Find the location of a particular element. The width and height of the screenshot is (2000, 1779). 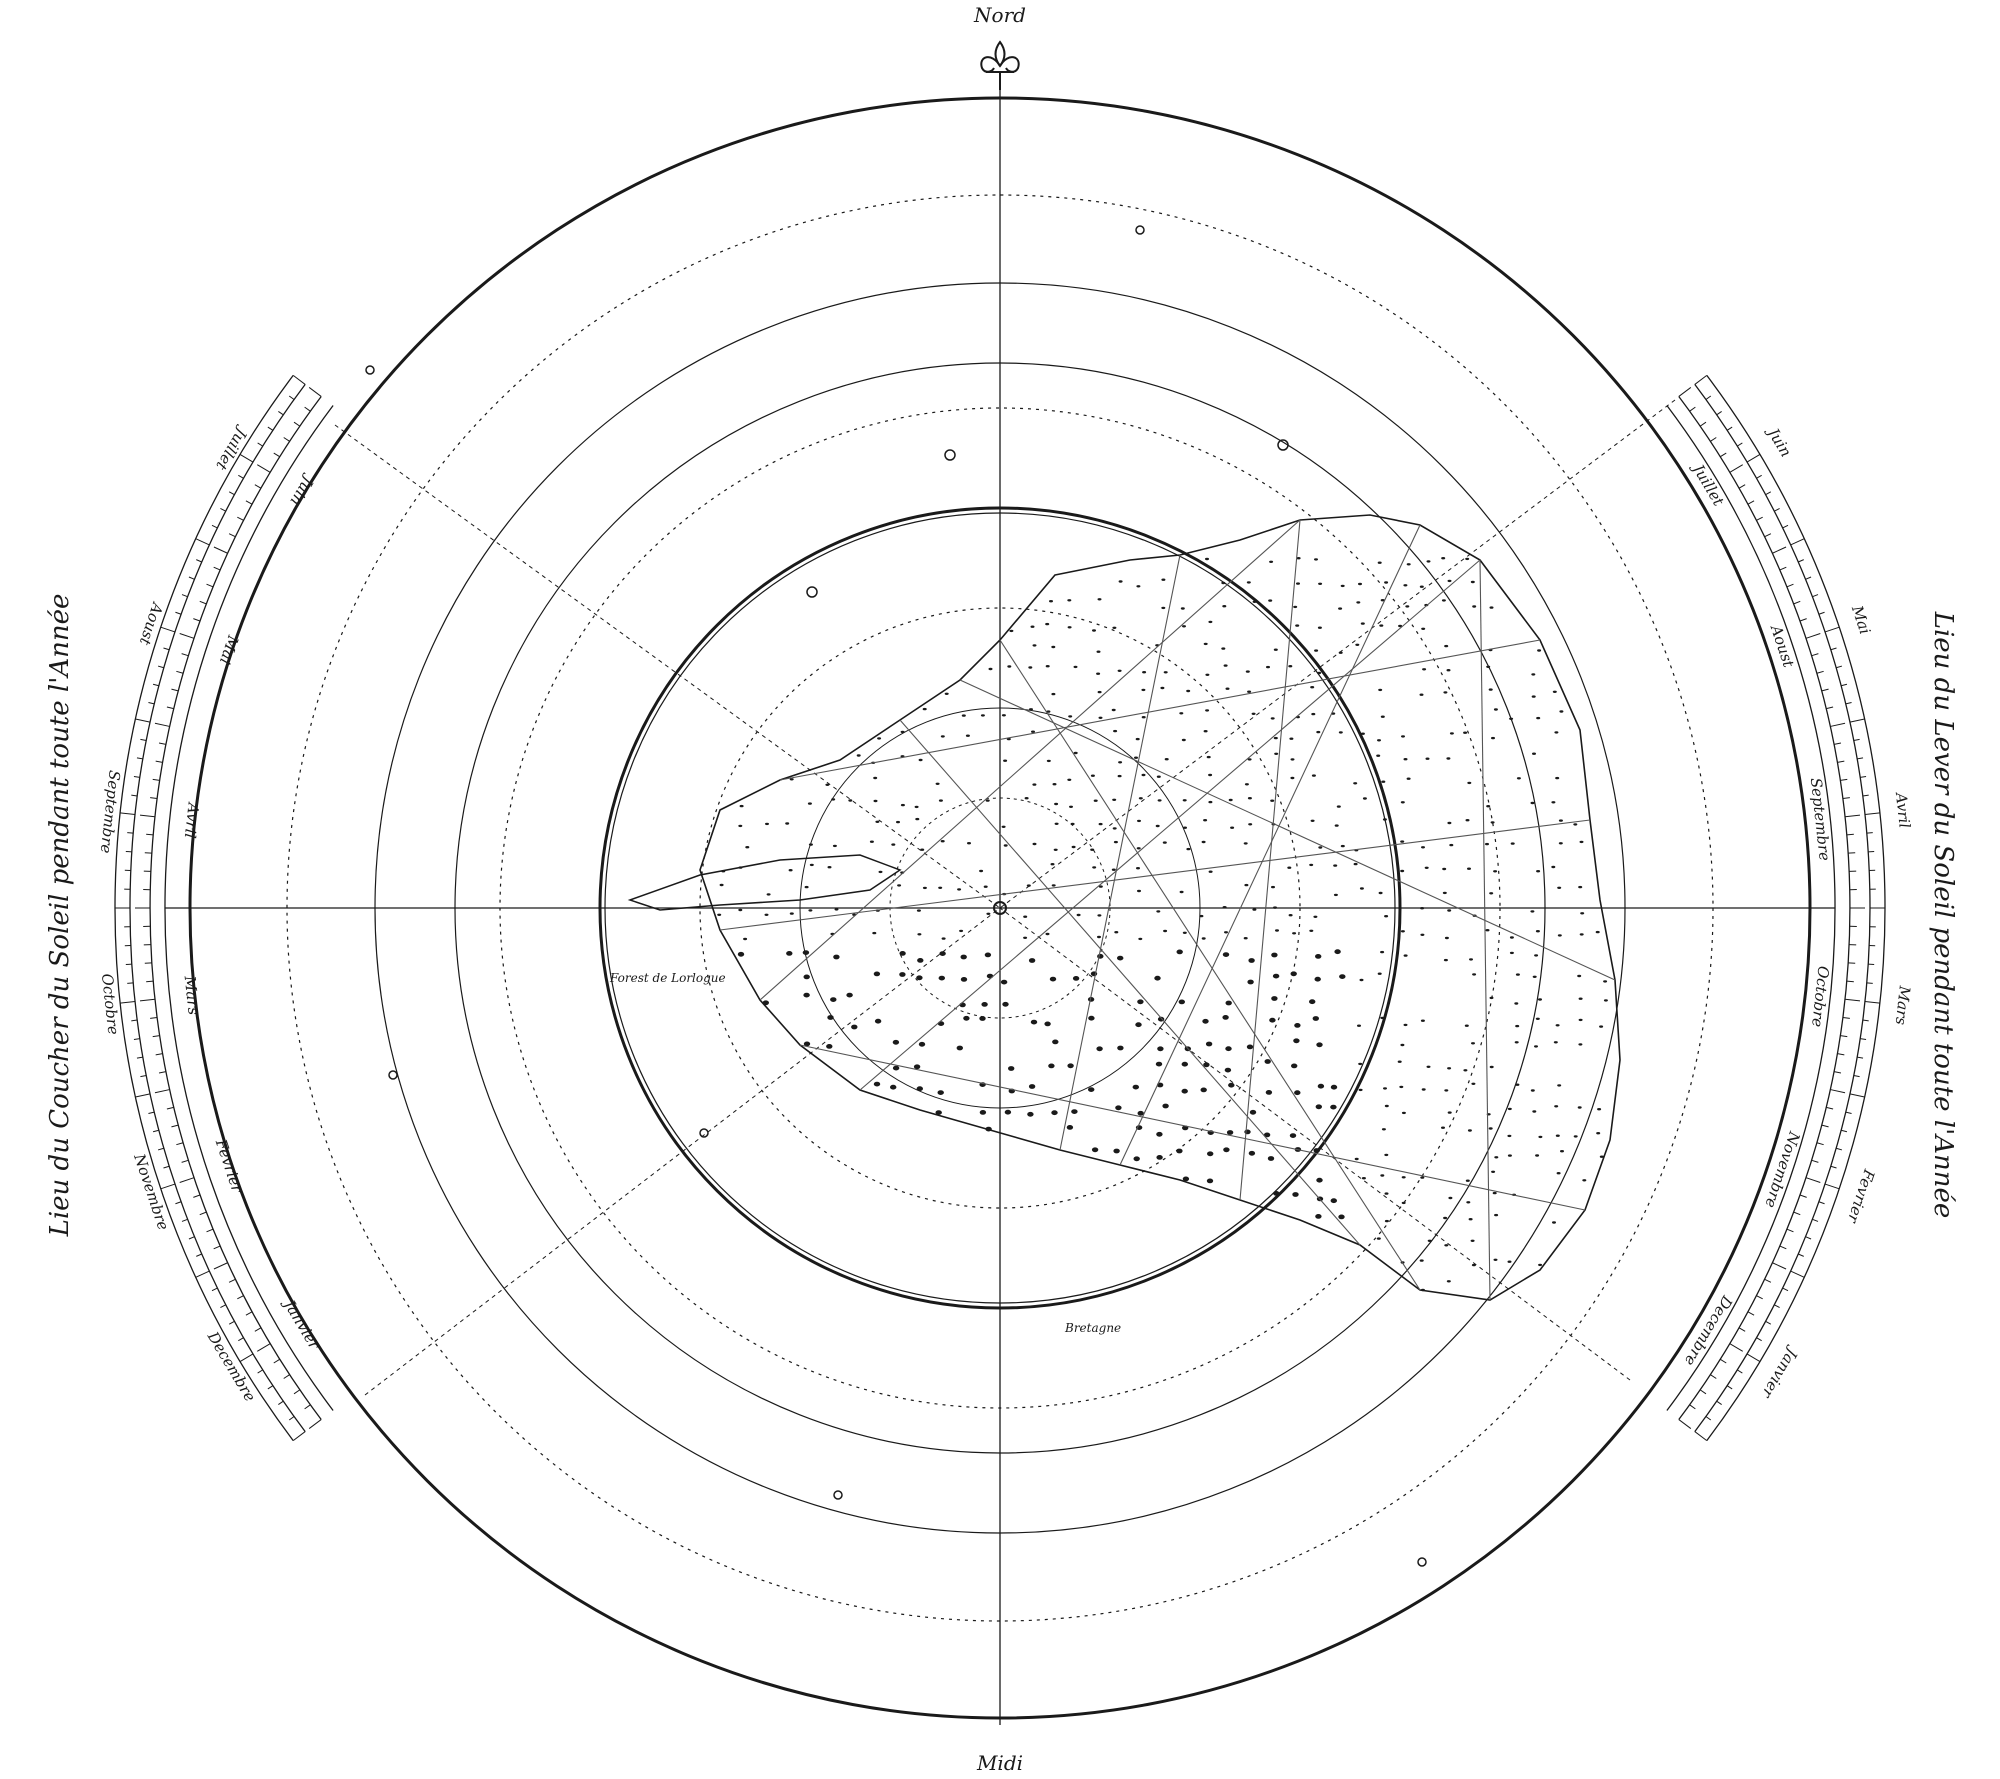

fleur-de-lis-icon is located at coordinates (999, 66).